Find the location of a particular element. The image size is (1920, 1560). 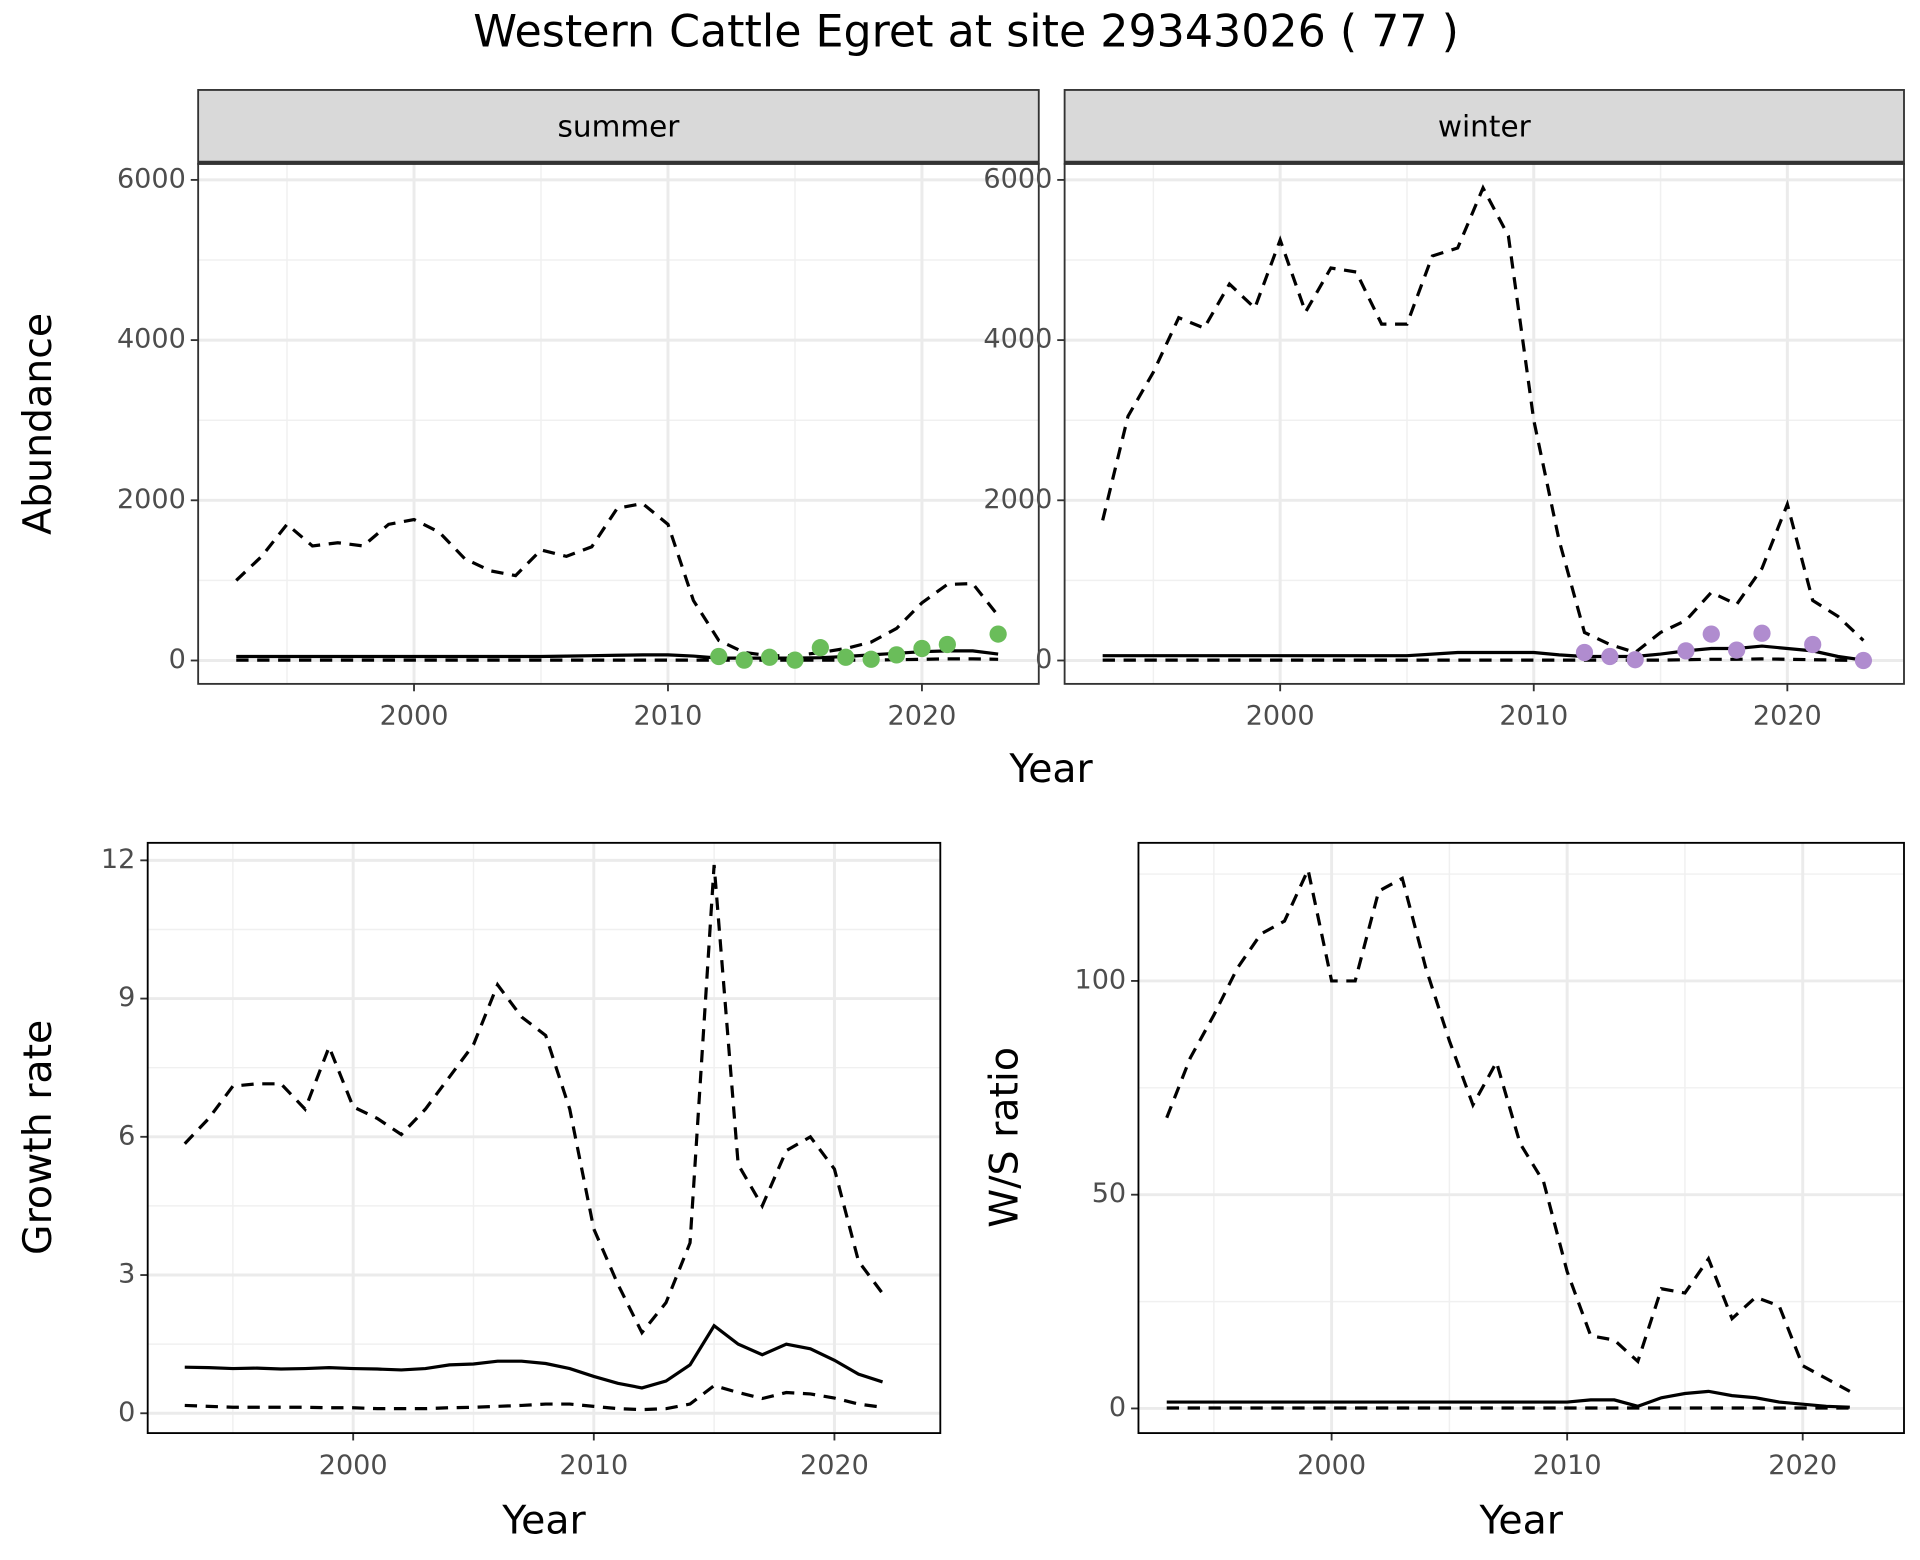

y-tick-label: 3 is located at coordinates (126, 1274).